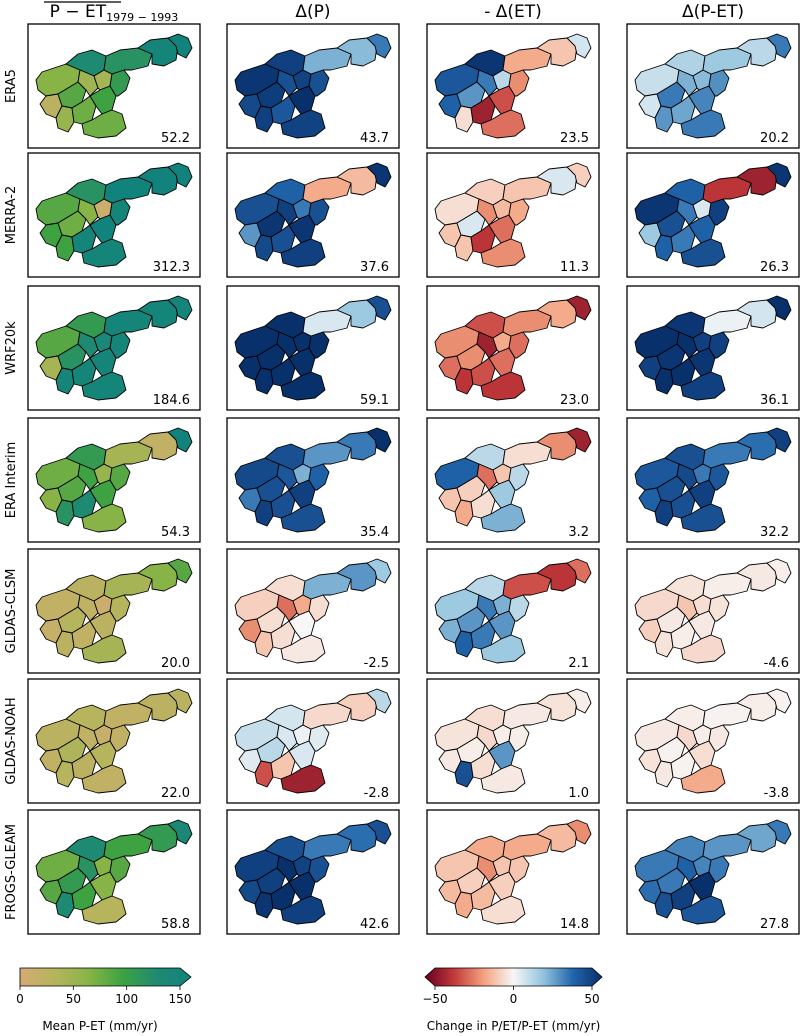 This screenshot has width=803, height=1036. What do you see at coordinates (374, 267) in the screenshot?
I see `panel-mean-value: 37.6` at bounding box center [374, 267].